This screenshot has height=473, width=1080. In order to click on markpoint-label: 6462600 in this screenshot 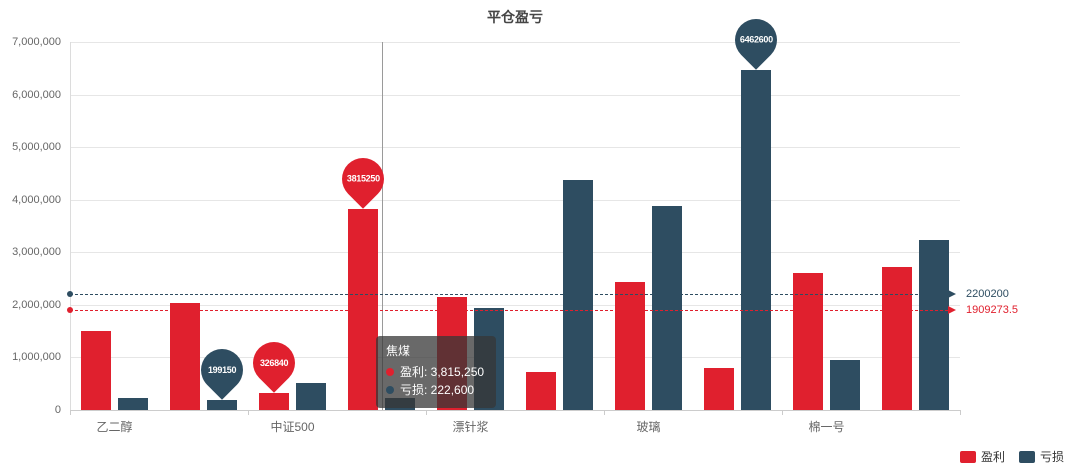, I will do `click(756, 40)`.